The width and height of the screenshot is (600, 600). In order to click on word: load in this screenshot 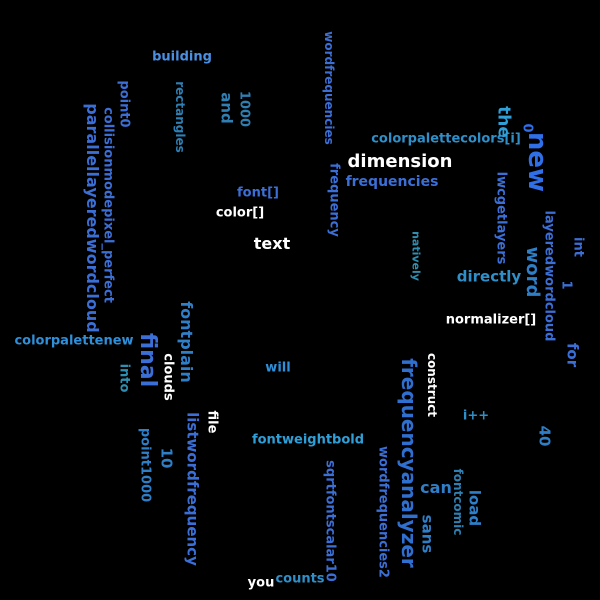, I will do `click(474, 508)`.